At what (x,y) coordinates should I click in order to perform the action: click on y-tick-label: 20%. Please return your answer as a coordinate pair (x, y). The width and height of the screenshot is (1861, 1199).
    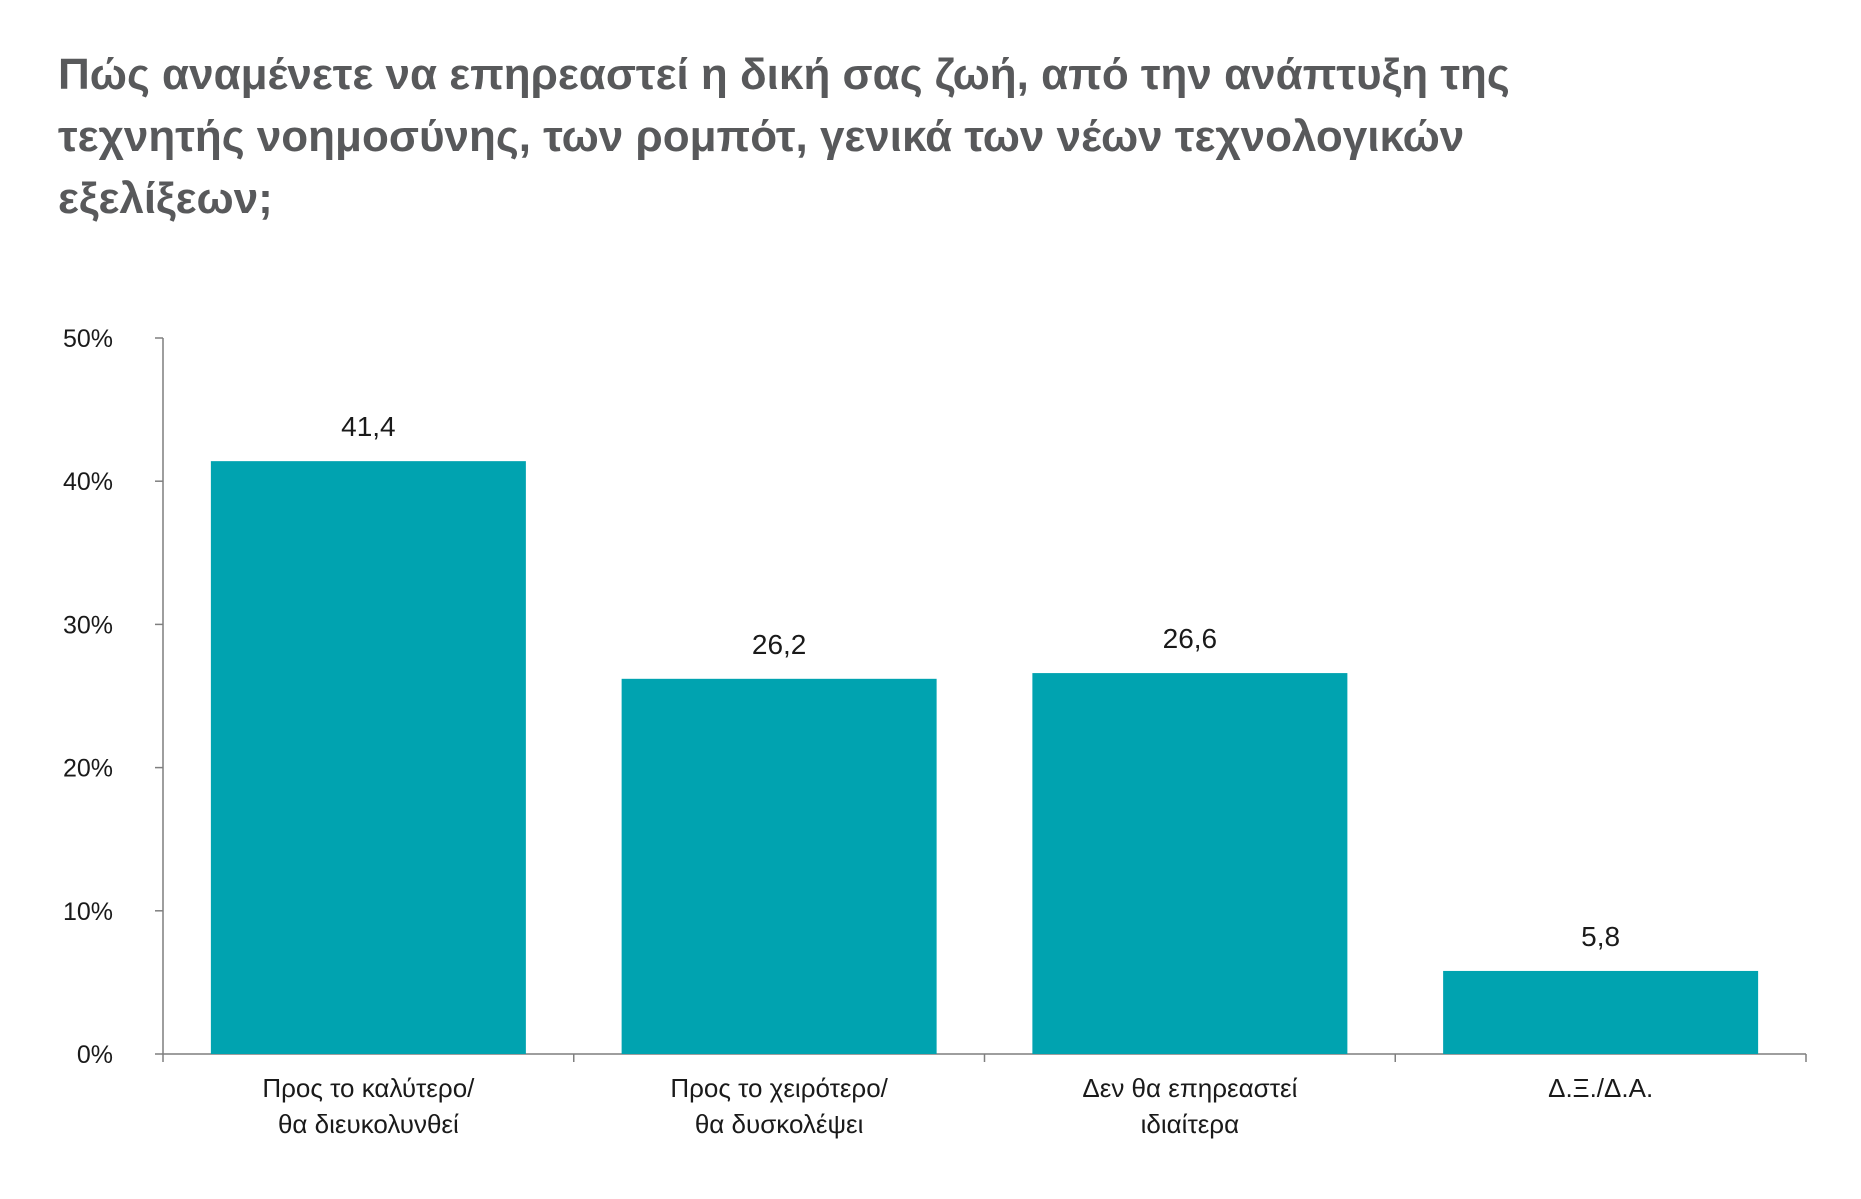
    Looking at the image, I should click on (88, 769).